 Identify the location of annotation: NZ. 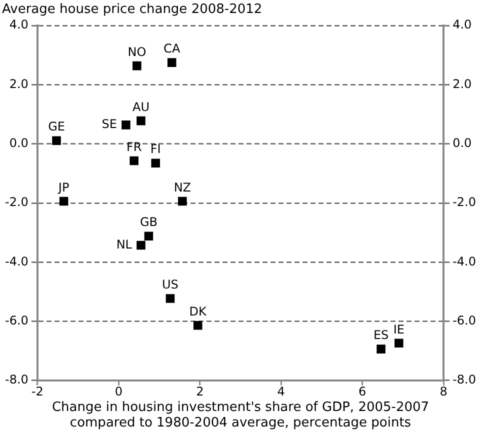
(183, 187).